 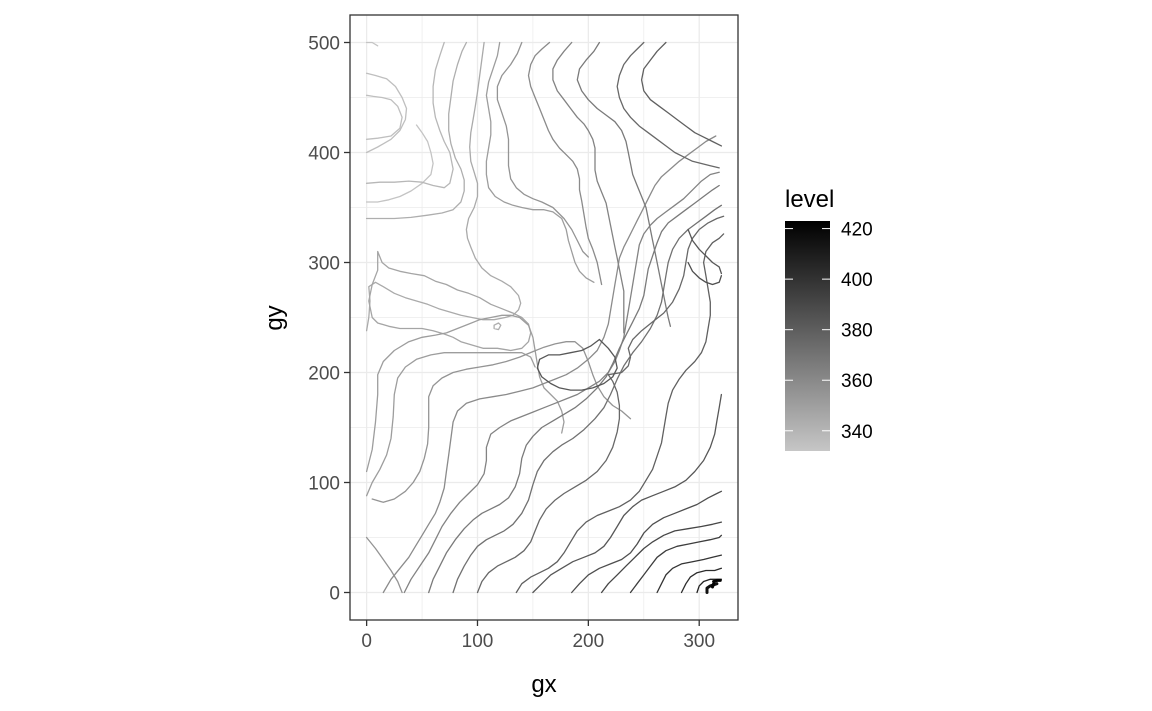 I want to click on y-axis-title: gy, so click(x=274, y=317).